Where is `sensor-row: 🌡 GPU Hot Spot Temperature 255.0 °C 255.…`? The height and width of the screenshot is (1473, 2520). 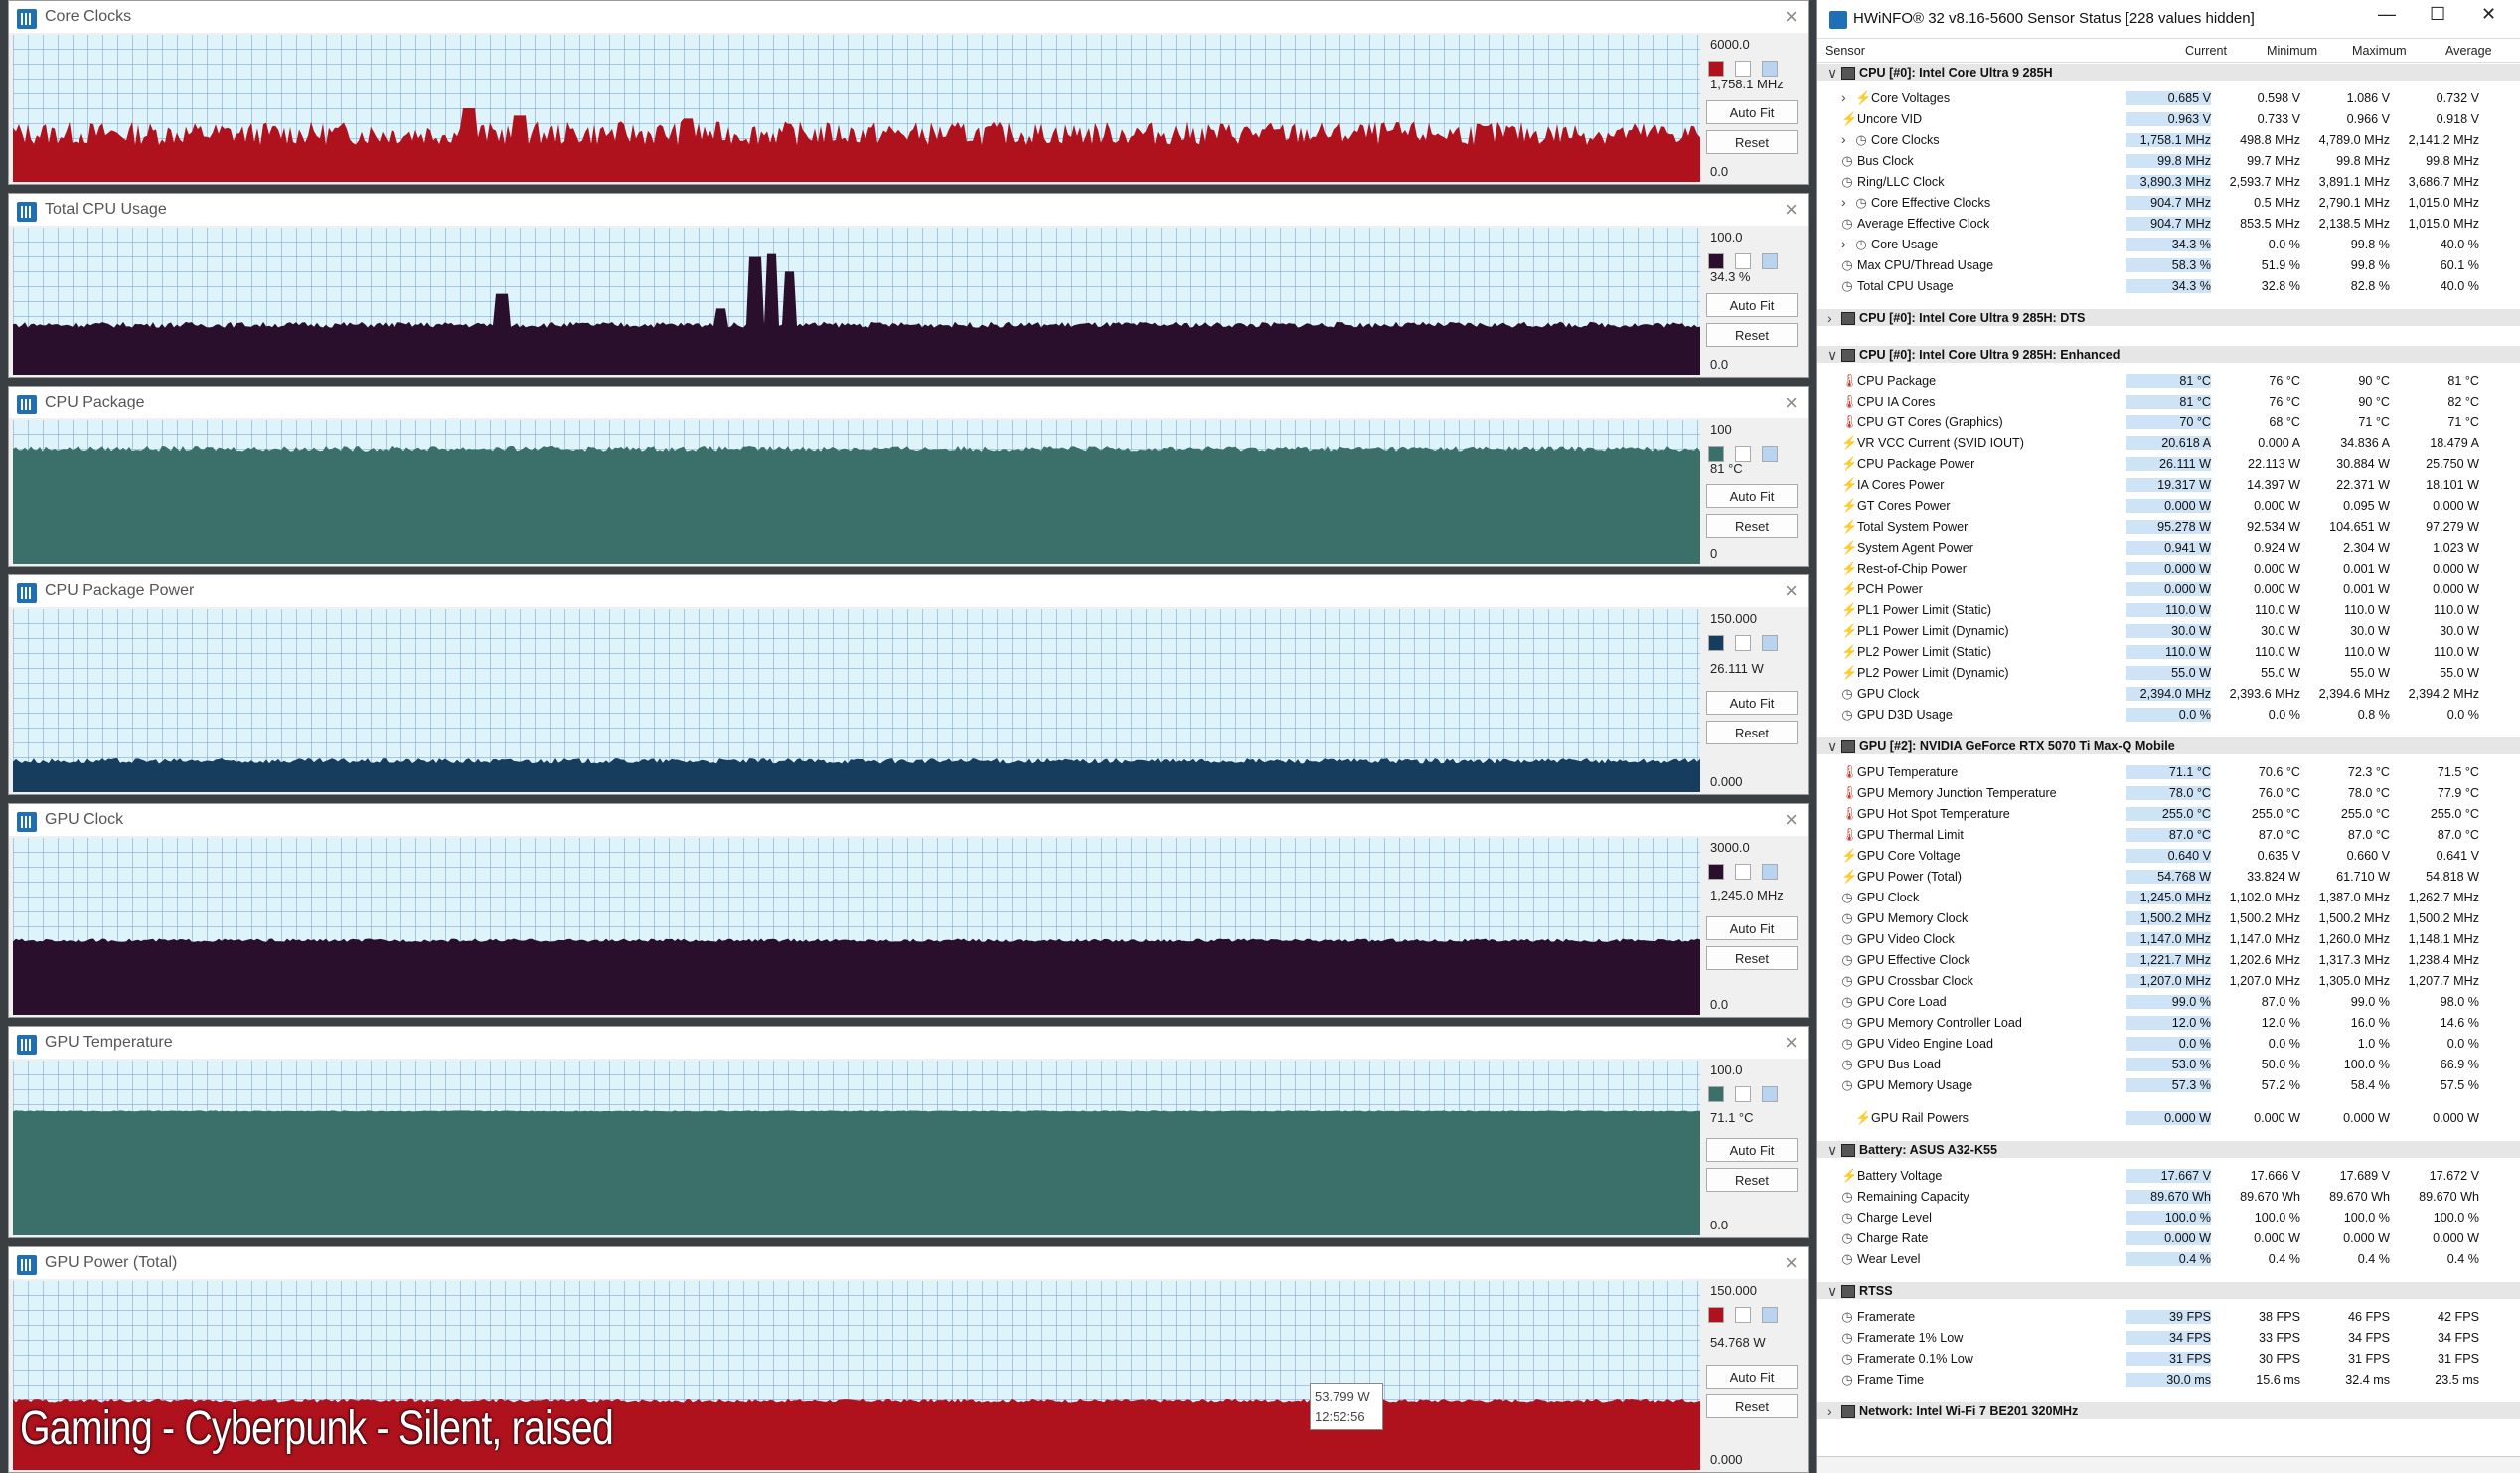 sensor-row: 🌡 GPU Hot Spot Temperature 255.0 °C 255.… is located at coordinates (2168, 814).